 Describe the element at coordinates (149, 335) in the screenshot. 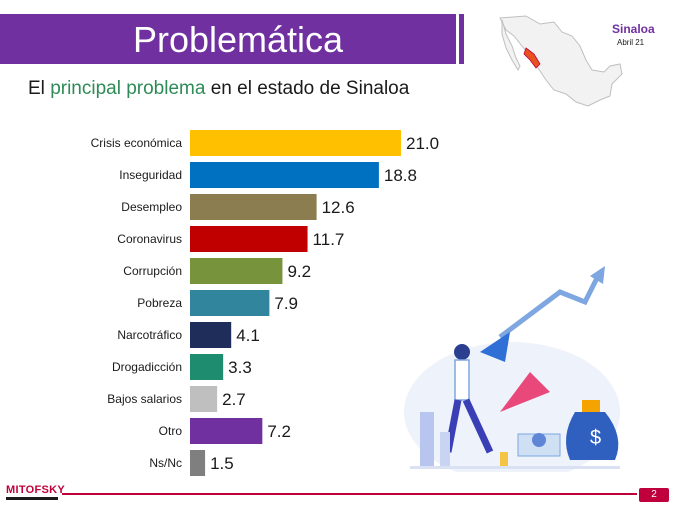

I see `category-label: Narcotráfico` at that location.